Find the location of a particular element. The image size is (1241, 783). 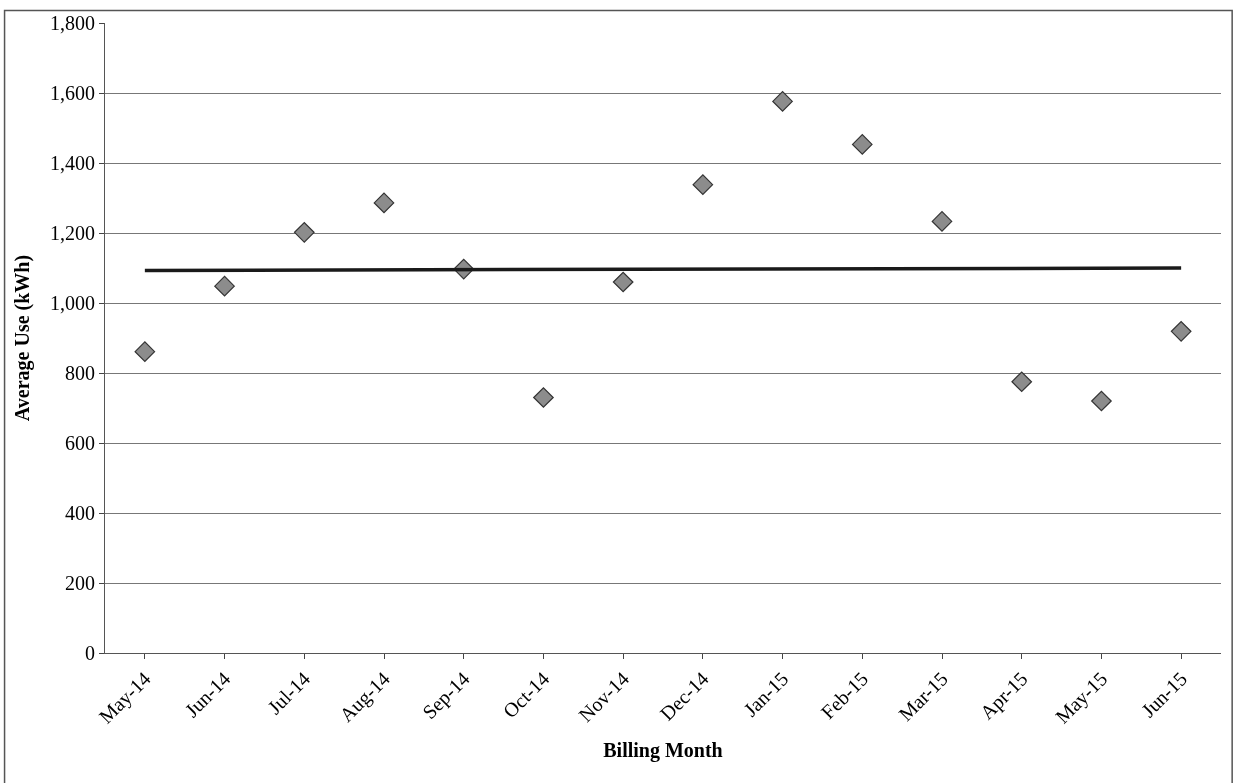

y-tick-label: 1,600 is located at coordinates (72, 93).